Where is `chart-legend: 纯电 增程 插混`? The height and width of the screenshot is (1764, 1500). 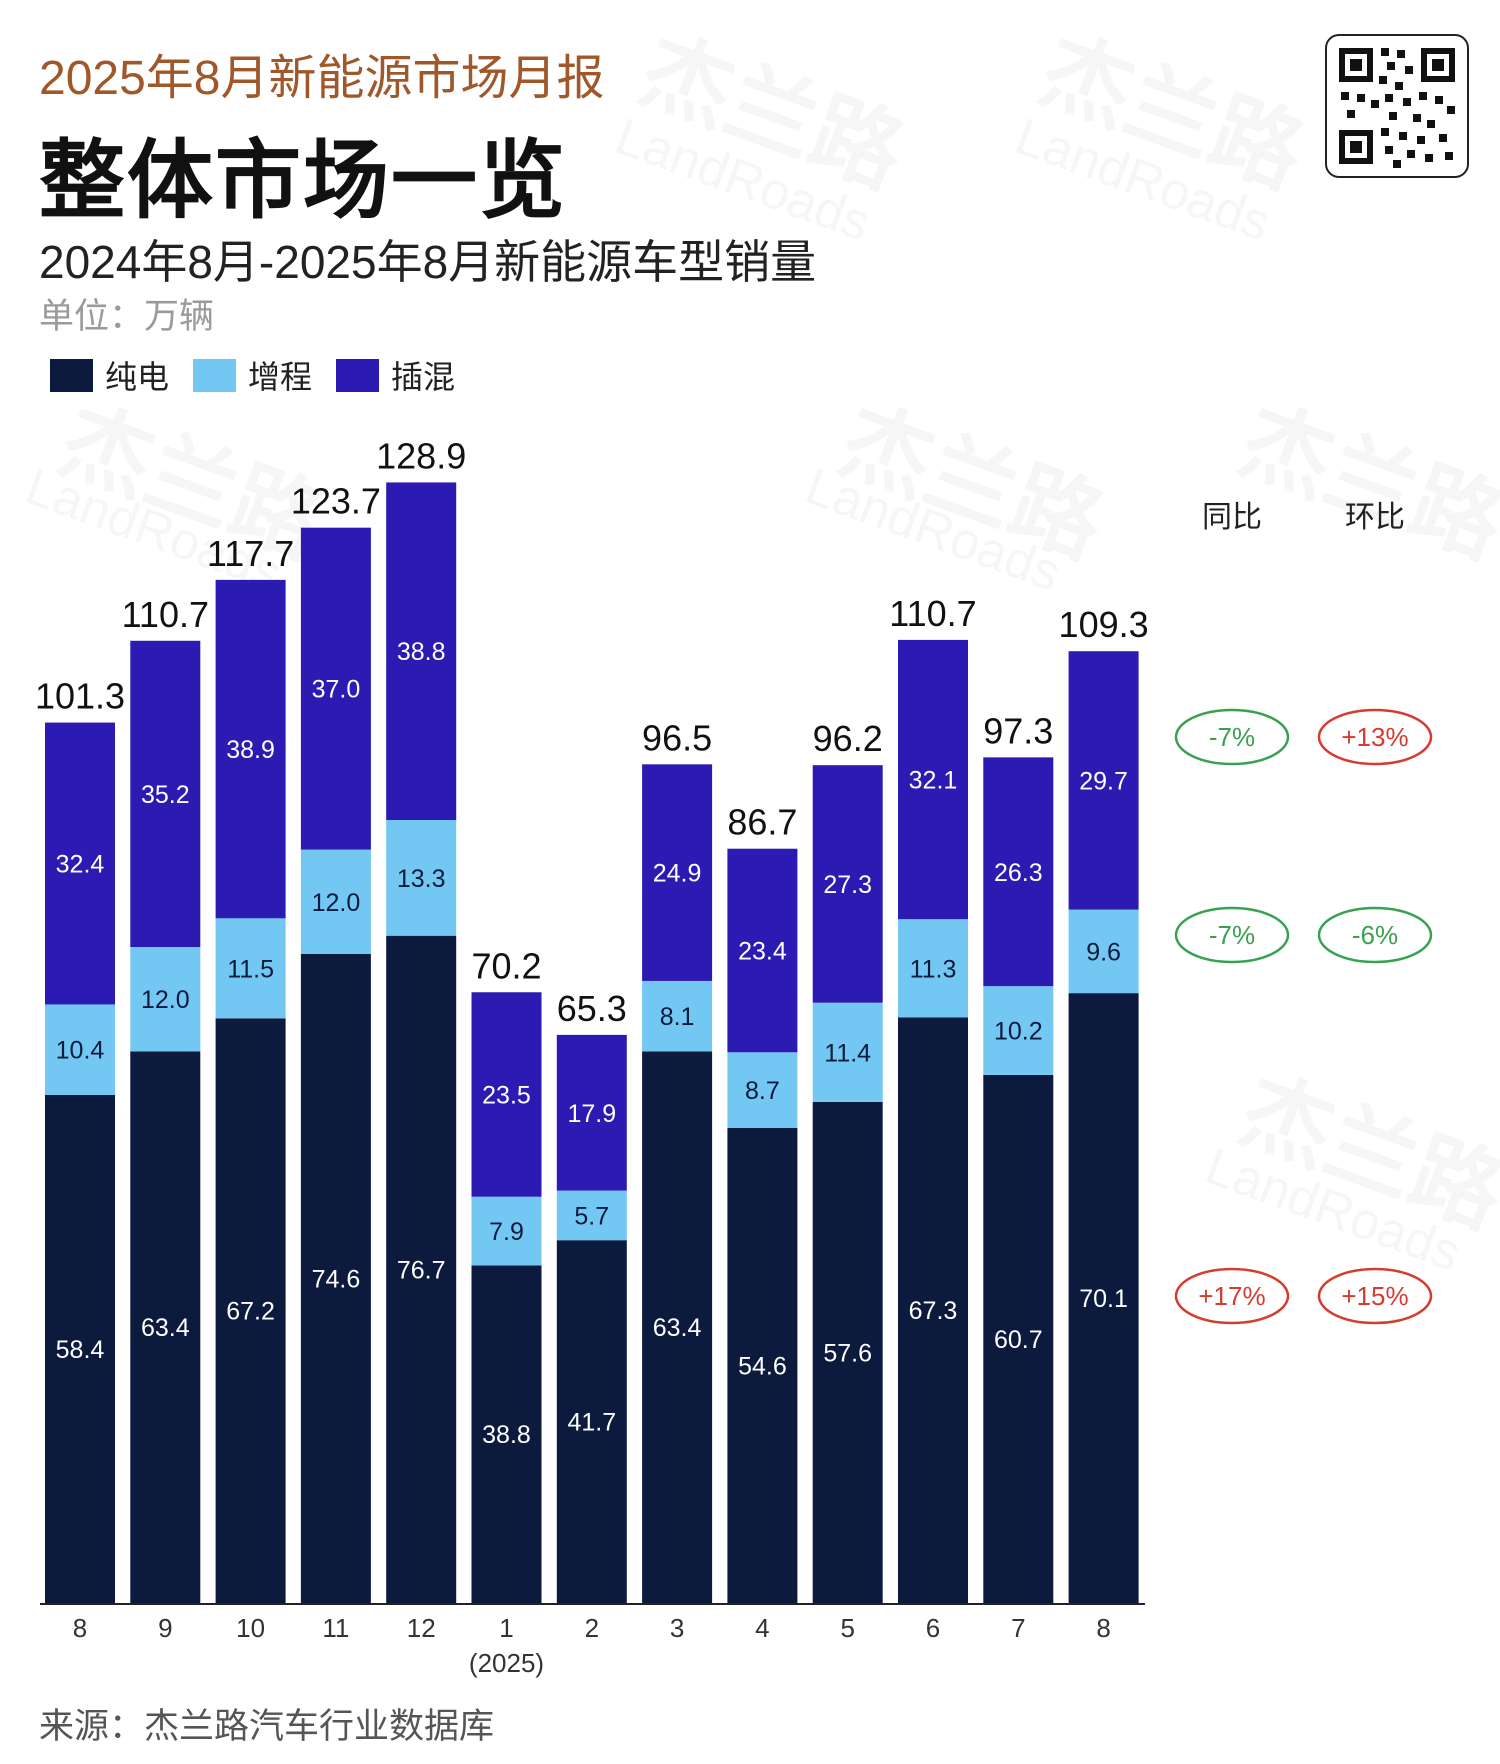 chart-legend: 纯电 增程 插混 is located at coordinates (264, 375).